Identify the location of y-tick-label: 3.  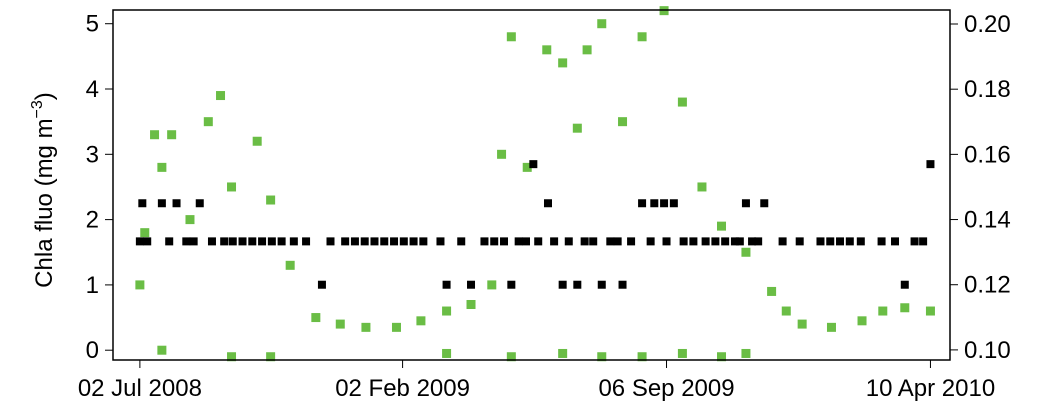
(92, 154).